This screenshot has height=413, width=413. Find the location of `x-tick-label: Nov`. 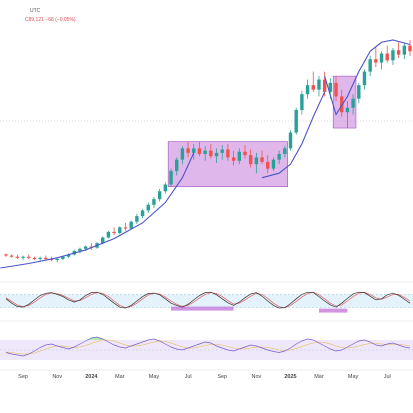

x-tick-label: Nov is located at coordinates (57, 377).